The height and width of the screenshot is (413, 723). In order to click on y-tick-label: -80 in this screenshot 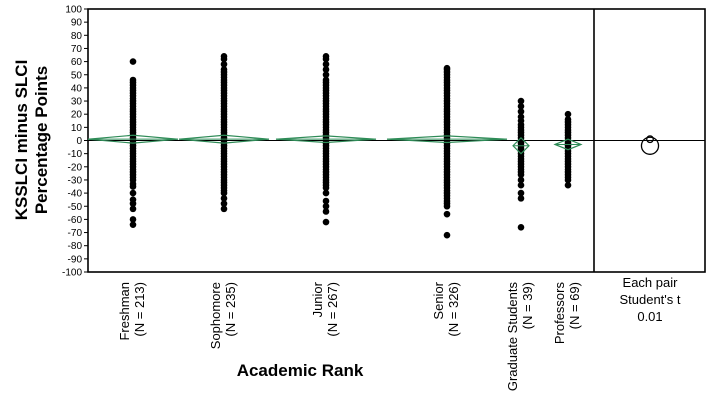, I will do `click(75, 246)`.